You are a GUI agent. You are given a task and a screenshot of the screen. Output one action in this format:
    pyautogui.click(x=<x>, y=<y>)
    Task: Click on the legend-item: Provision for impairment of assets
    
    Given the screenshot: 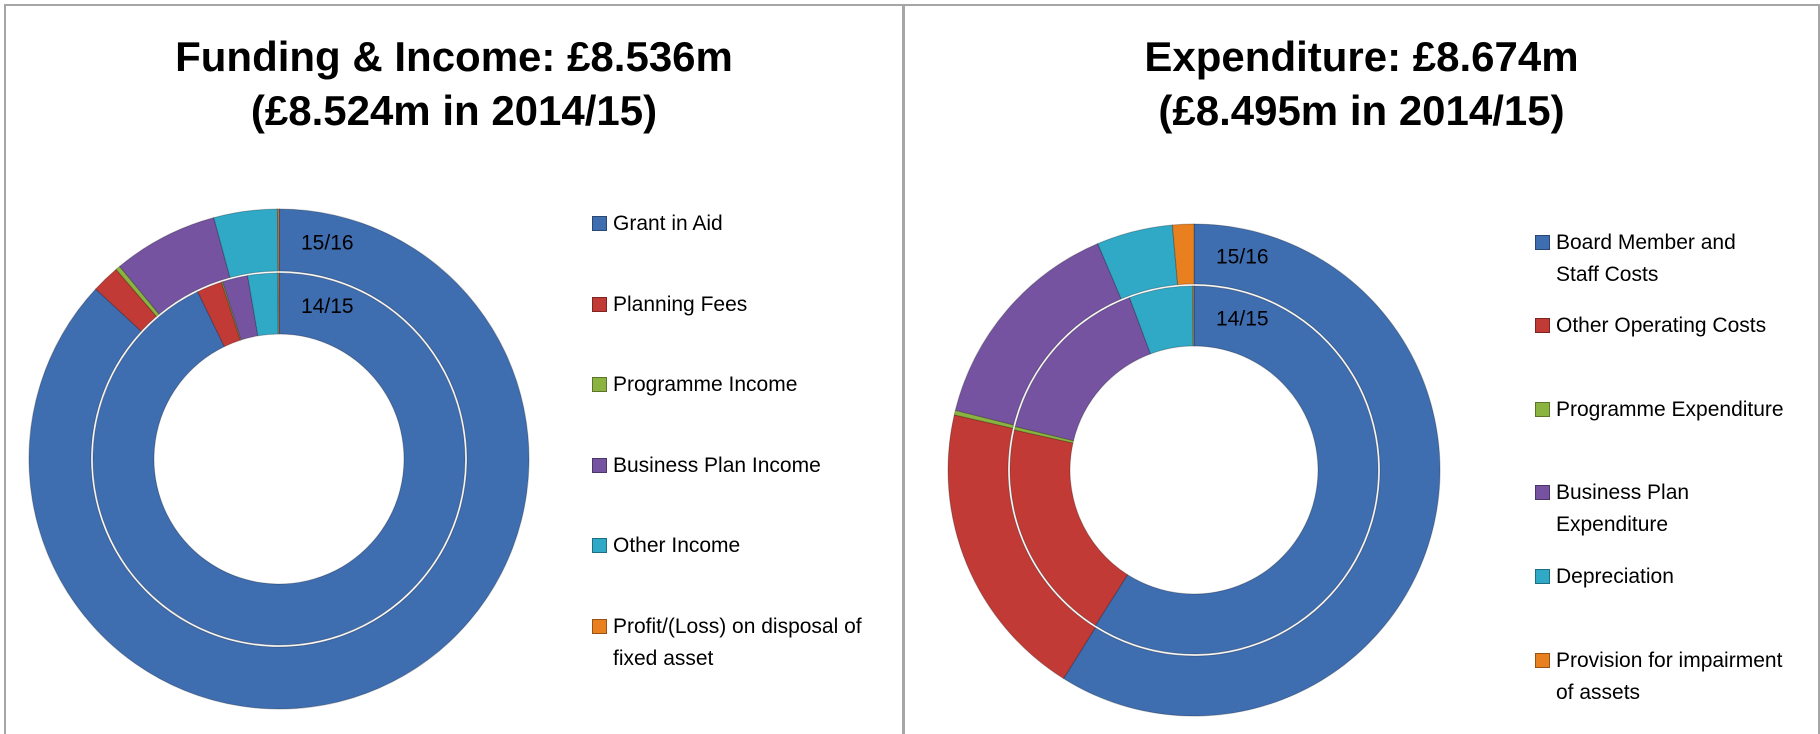 What is the action you would take?
    pyautogui.click(x=1659, y=677)
    